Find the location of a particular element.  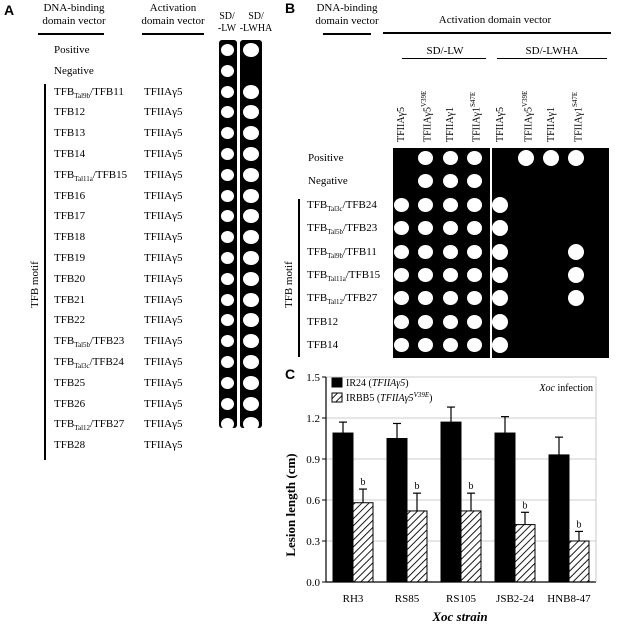

panel-a-row-label-text: TFB26 is located at coordinates (70, 403).